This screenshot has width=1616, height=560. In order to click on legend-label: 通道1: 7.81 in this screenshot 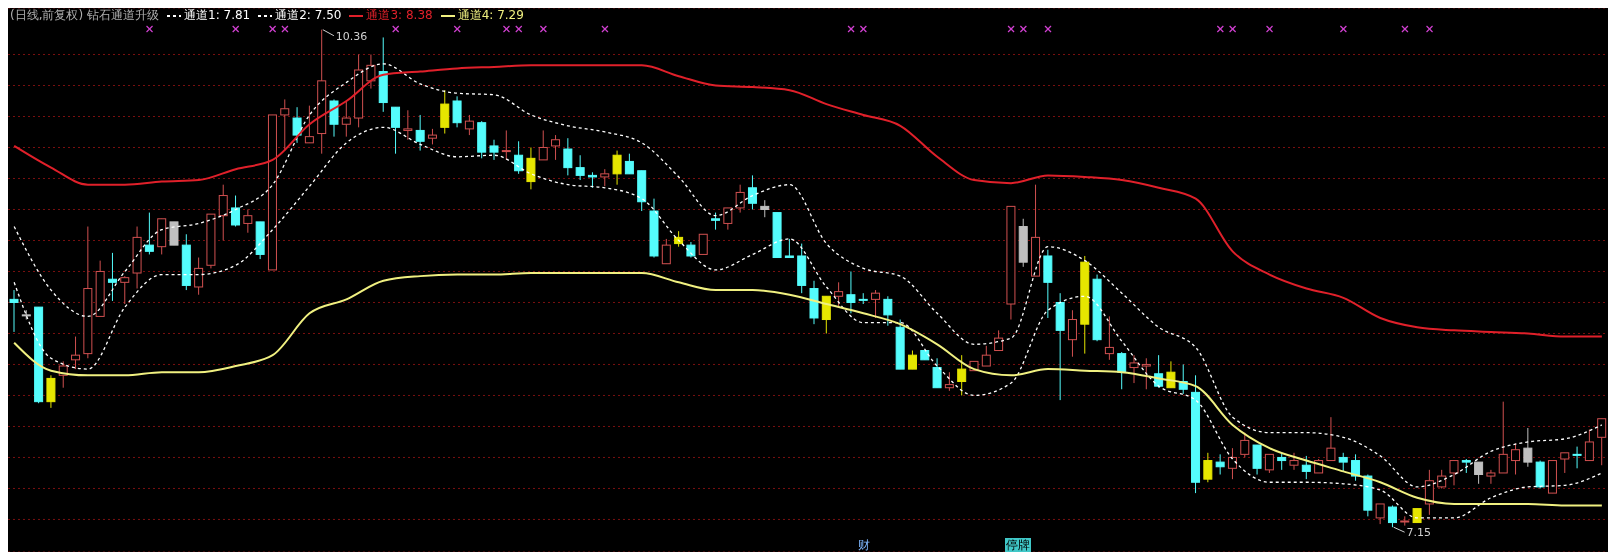, I will do `click(217, 15)`.